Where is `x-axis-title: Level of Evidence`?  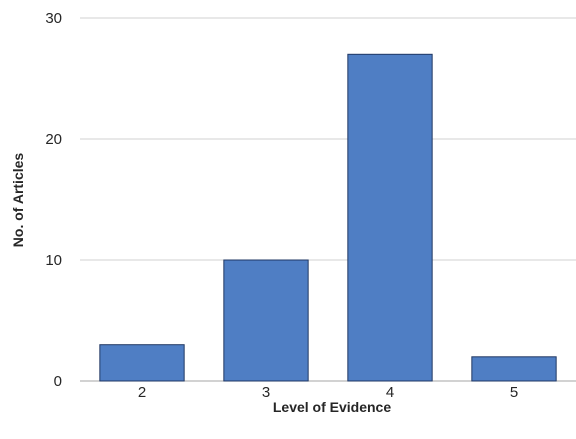 x-axis-title: Level of Evidence is located at coordinates (332, 407).